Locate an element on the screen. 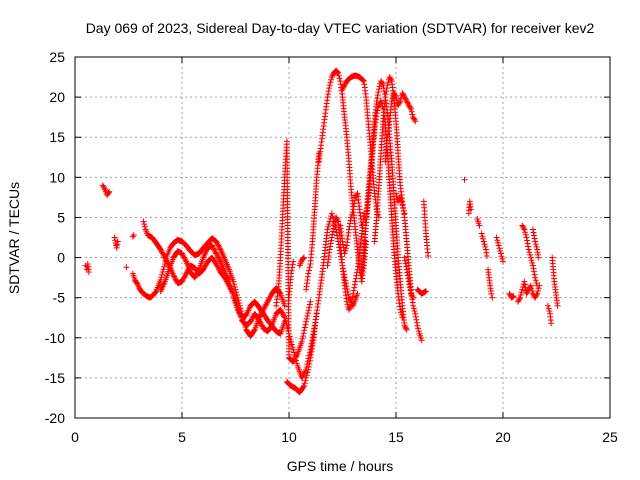 Image resolution: width=640 pixels, height=480 pixels. x-tick-label: 10 is located at coordinates (289, 437).